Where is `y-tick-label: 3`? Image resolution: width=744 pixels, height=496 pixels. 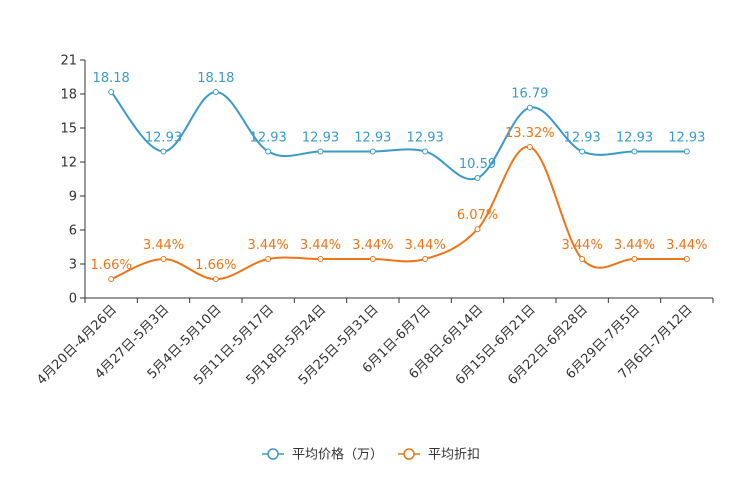
y-tick-label: 3 is located at coordinates (73, 265).